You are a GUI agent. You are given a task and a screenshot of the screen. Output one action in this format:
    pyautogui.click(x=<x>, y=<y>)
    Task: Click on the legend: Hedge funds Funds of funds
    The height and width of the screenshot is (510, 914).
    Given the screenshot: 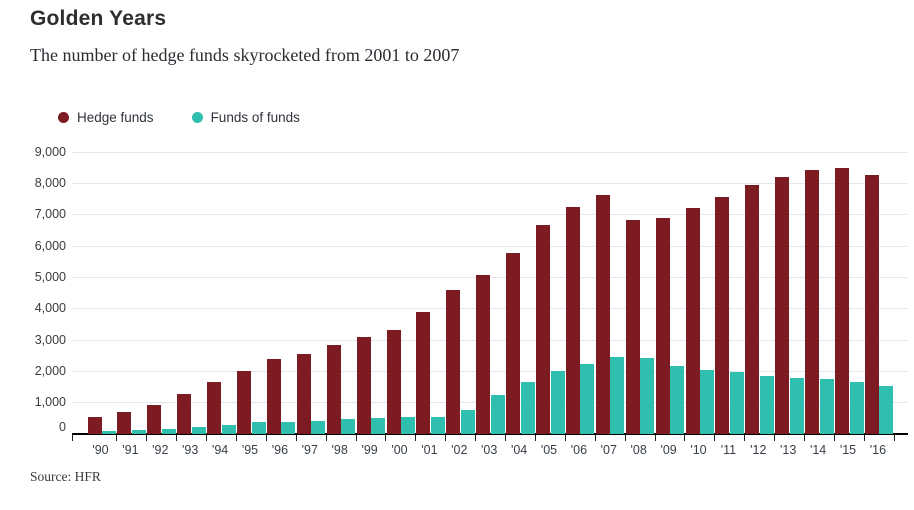 What is the action you would take?
    pyautogui.click(x=179, y=117)
    